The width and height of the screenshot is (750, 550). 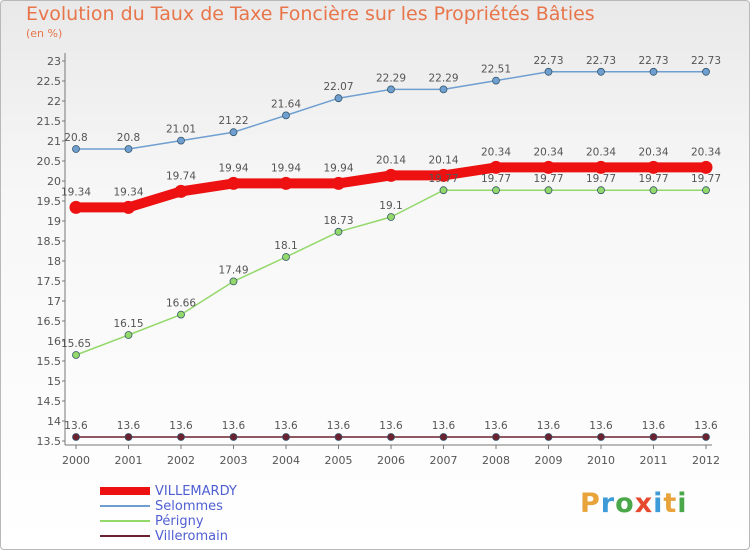 What do you see at coordinates (76, 460) in the screenshot?
I see `x-tick-label: 2000` at bounding box center [76, 460].